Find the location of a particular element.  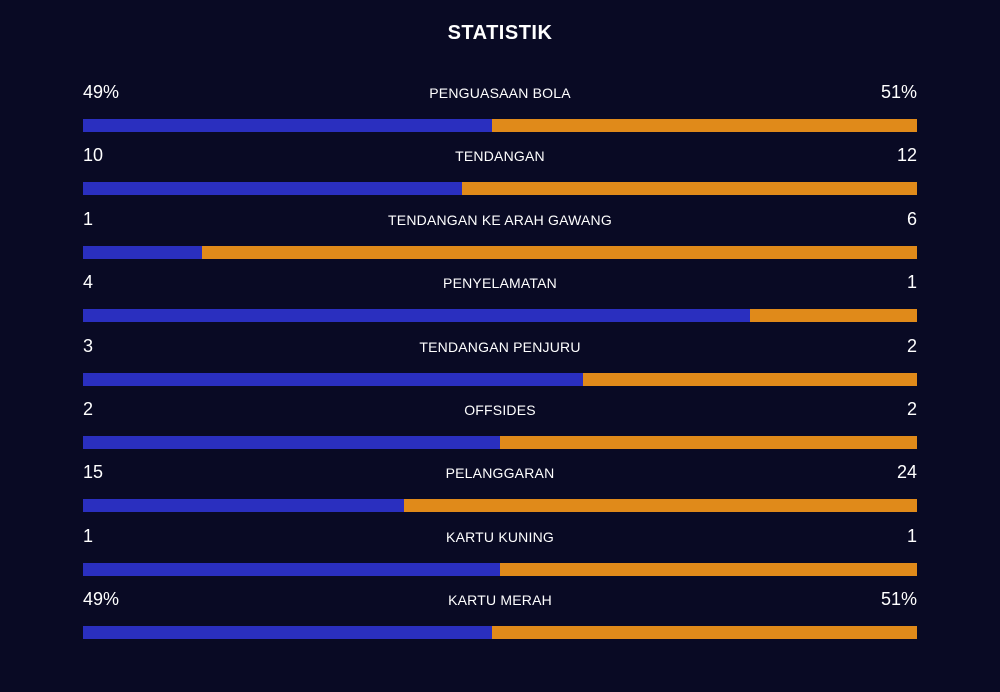

stat-label: PENYELAMATAN is located at coordinates (500, 283).